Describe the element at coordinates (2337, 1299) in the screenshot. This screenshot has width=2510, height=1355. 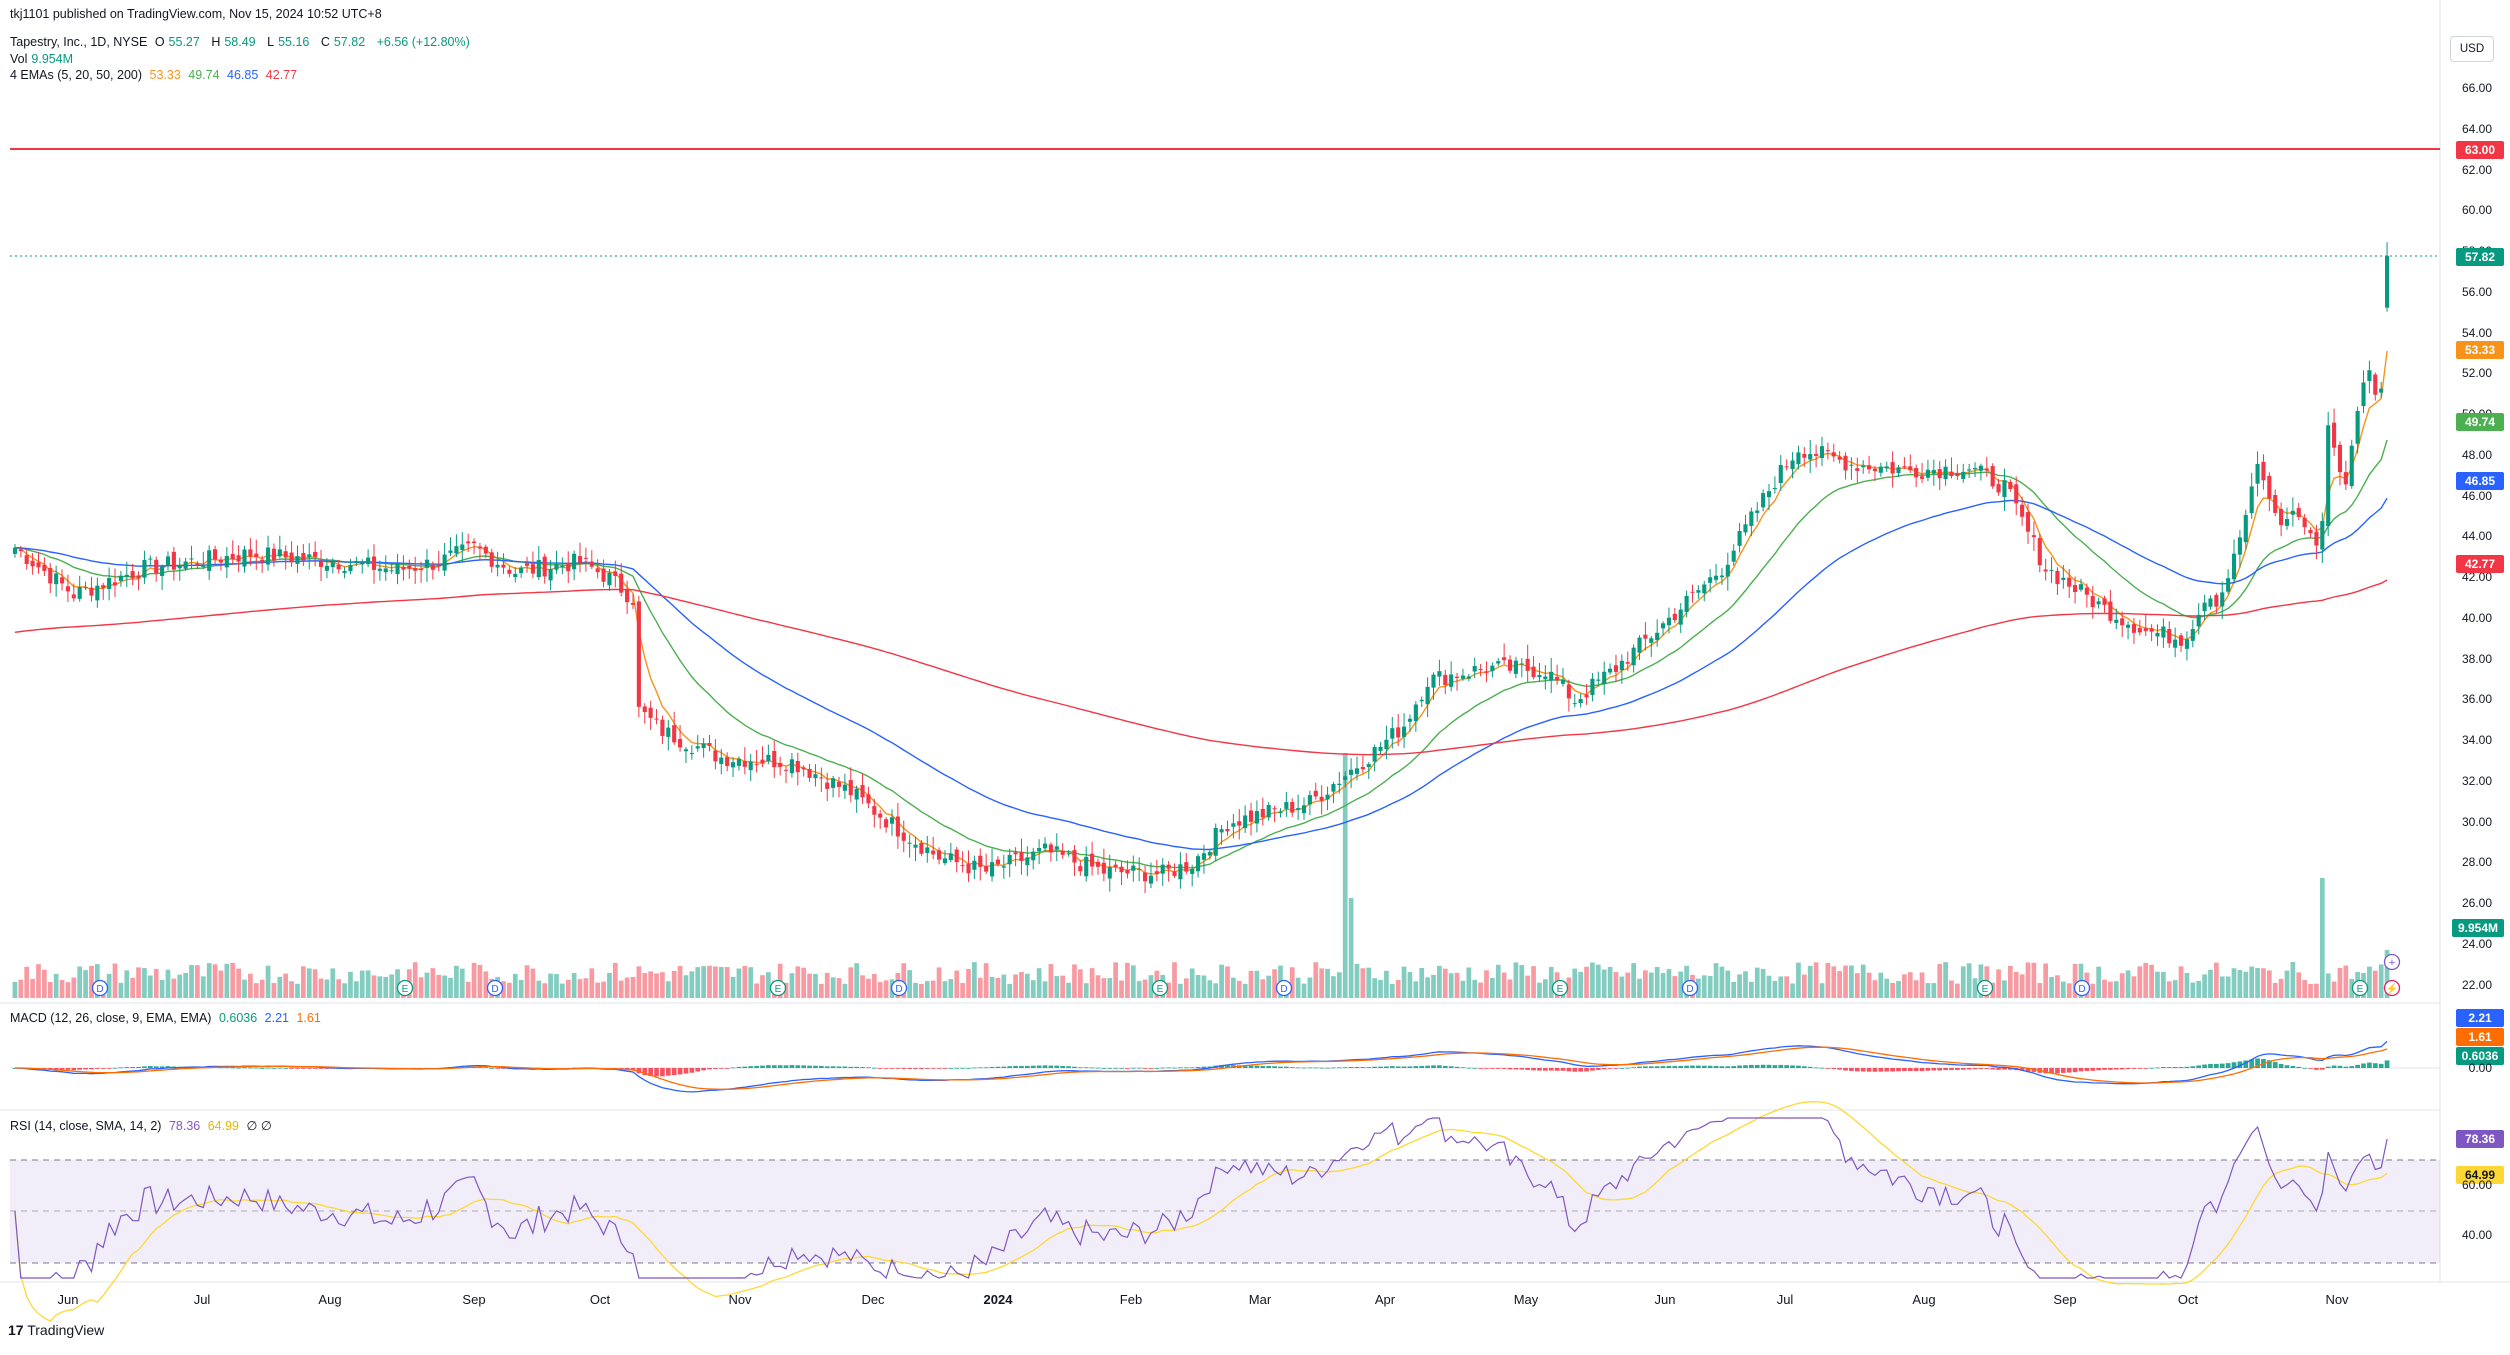
I see `time-tick: Nov` at that location.